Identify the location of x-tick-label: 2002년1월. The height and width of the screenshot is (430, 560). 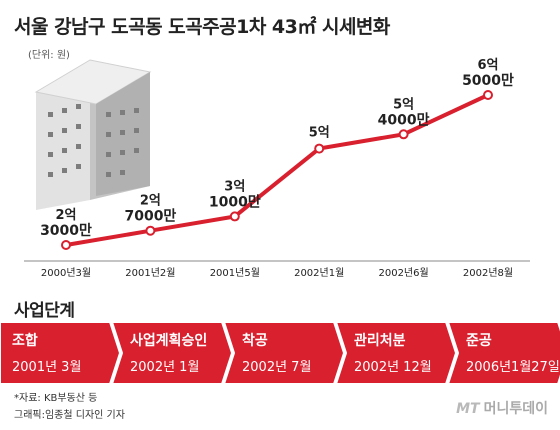
(319, 273).